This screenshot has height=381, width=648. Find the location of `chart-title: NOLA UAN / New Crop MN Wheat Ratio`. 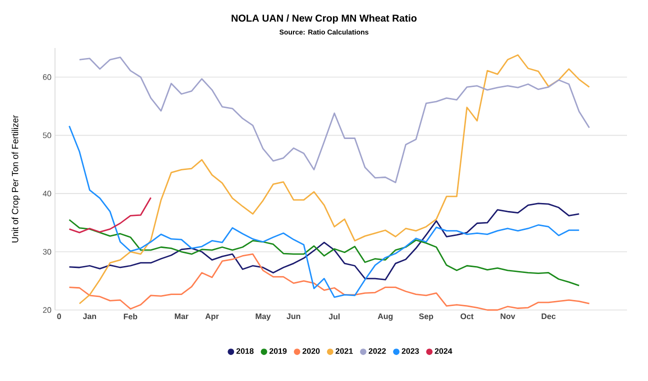

chart-title: NOLA UAN / New Crop MN Wheat Ratio is located at coordinates (324, 19).